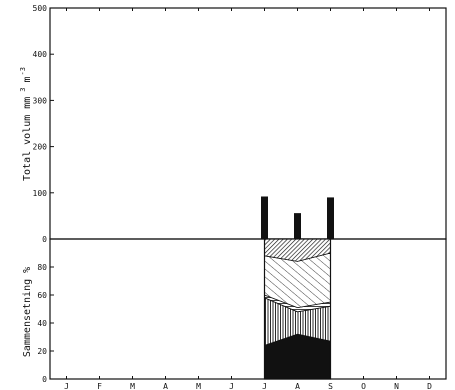 The width and height of the screenshot is (455, 390). What do you see at coordinates (44, 239) in the screenshot?
I see `top-y-tick-label: 0` at bounding box center [44, 239].